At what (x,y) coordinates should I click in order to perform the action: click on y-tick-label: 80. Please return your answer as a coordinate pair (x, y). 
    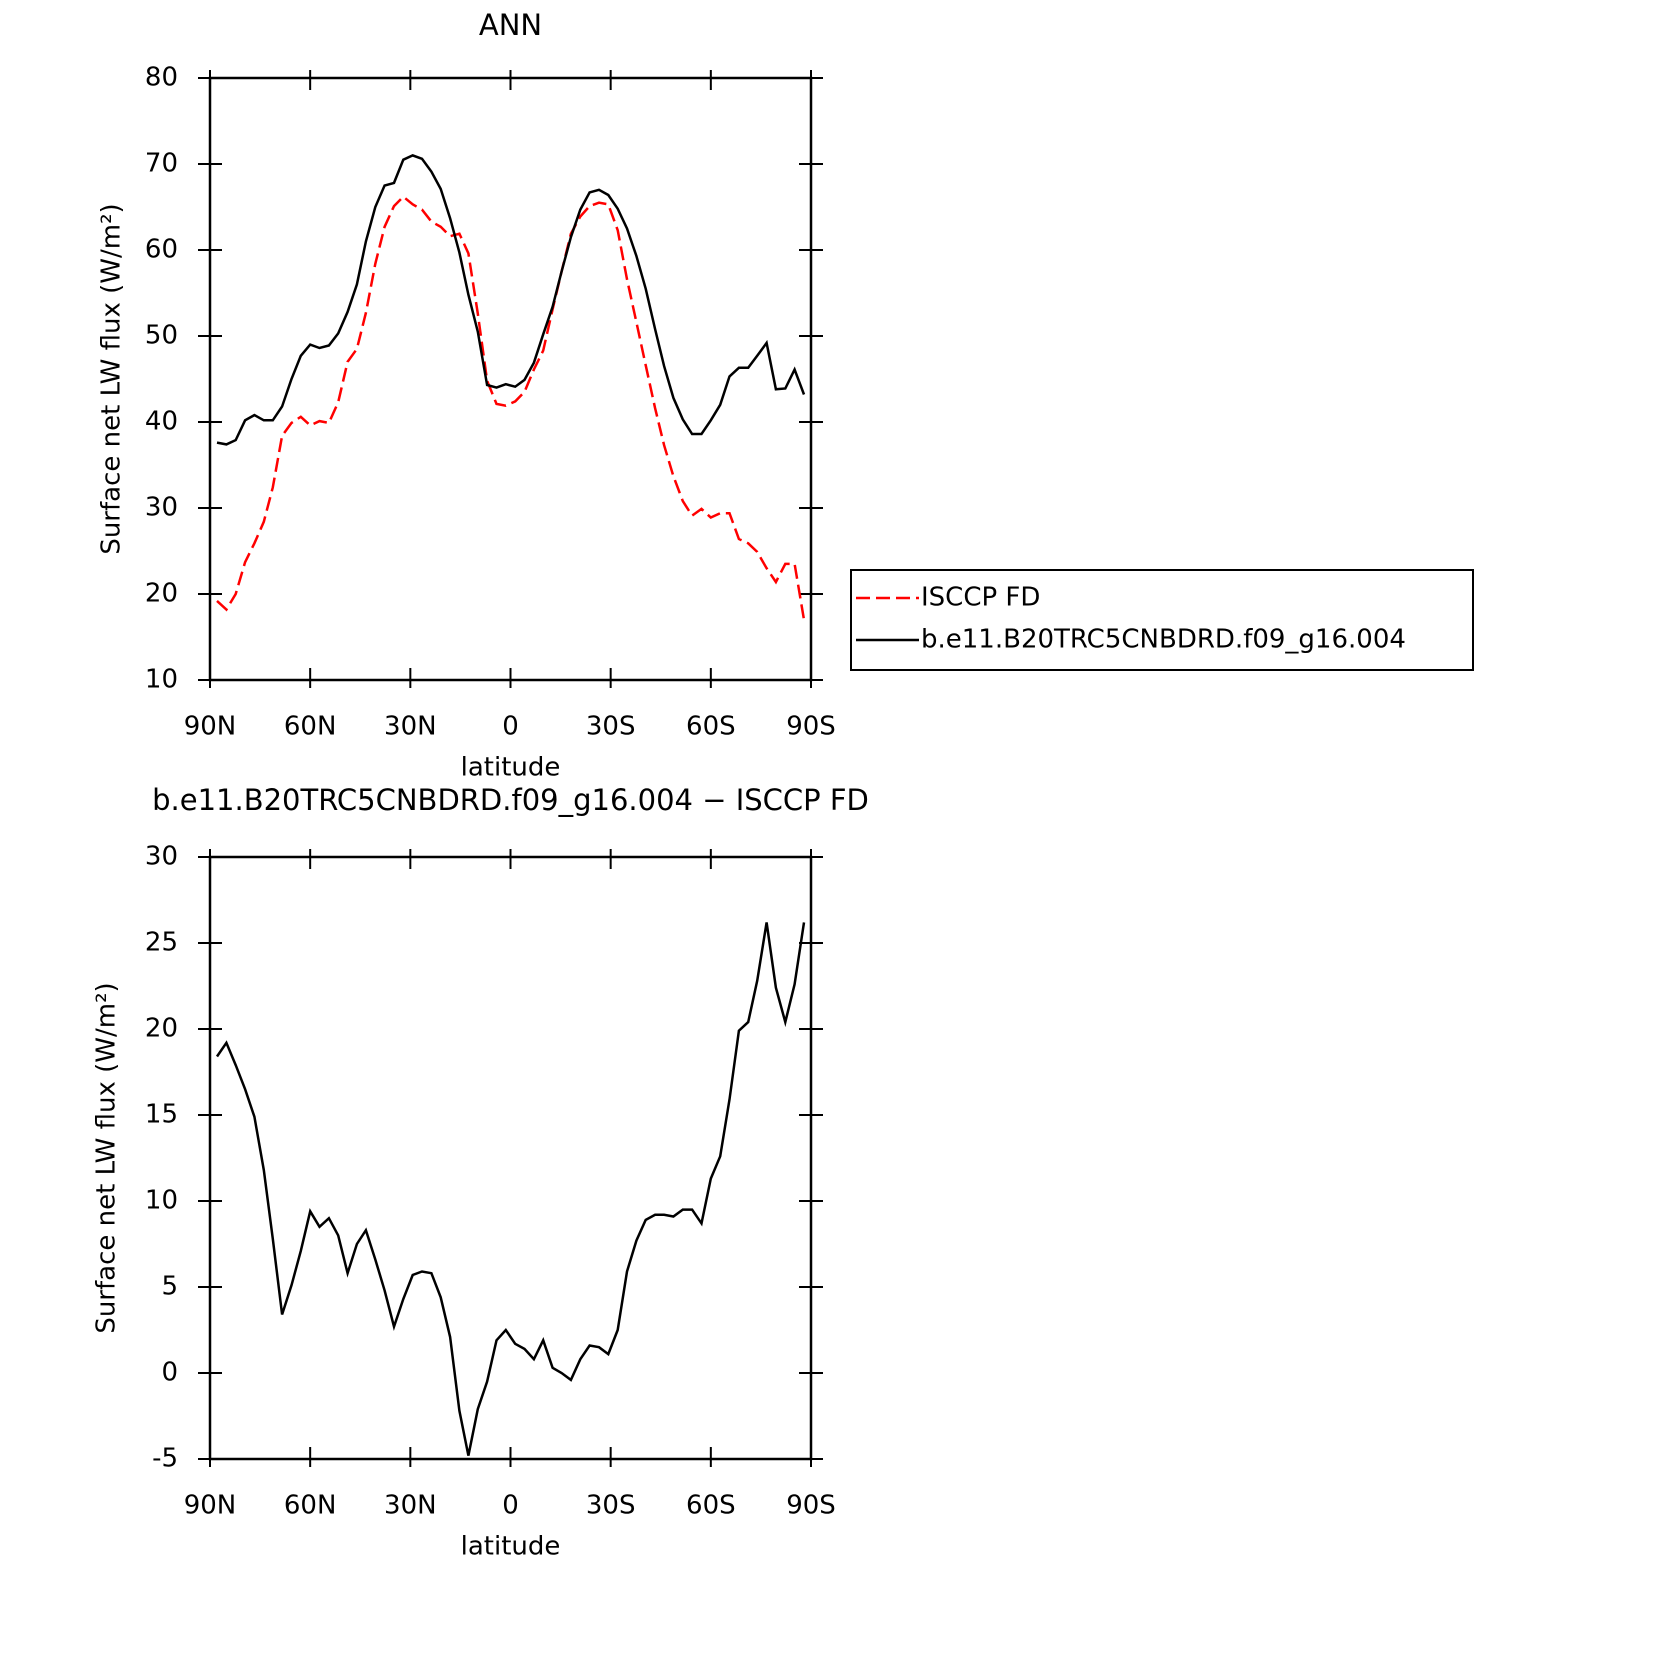
    Looking at the image, I should click on (161, 78).